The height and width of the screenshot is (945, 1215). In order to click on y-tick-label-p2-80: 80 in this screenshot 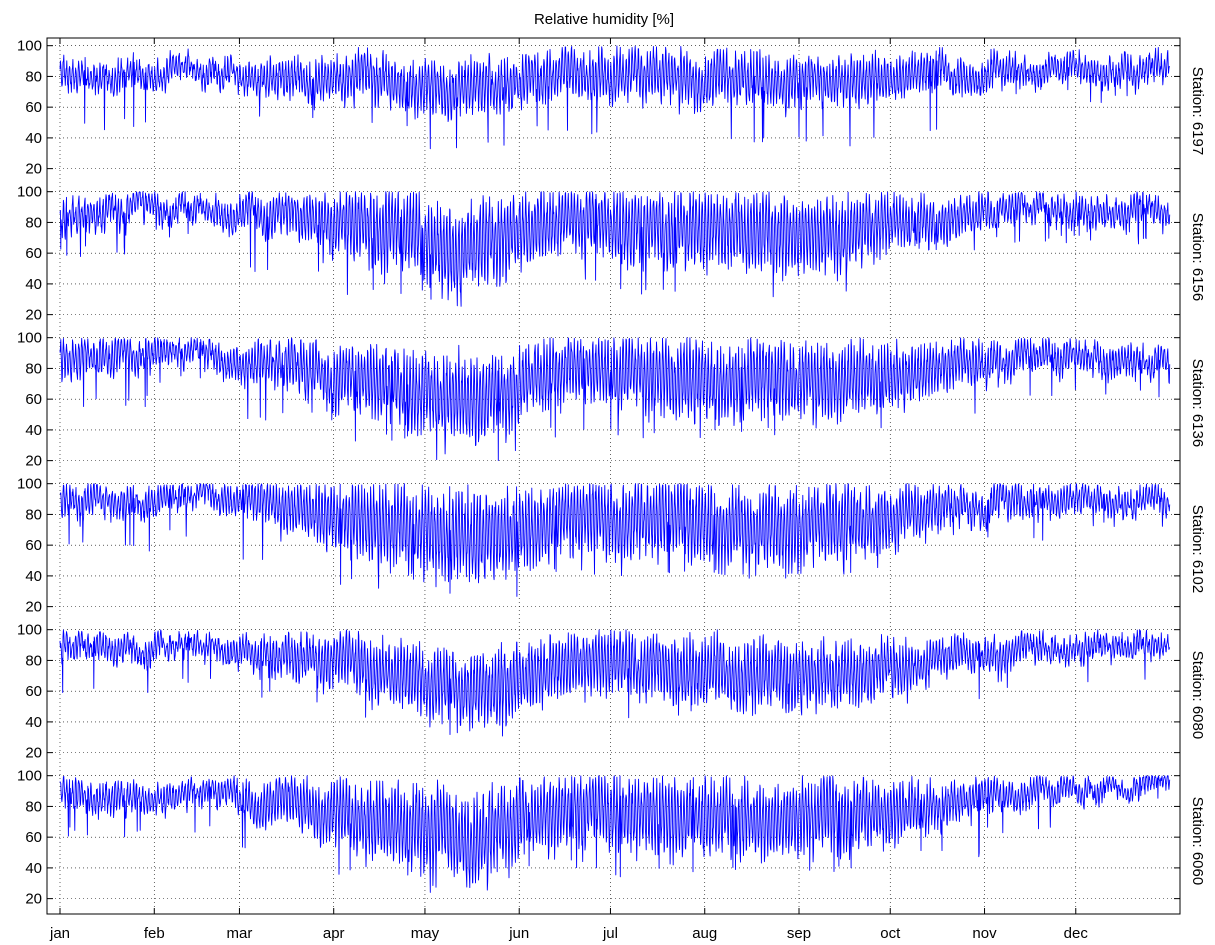, I will do `click(33, 368)`.